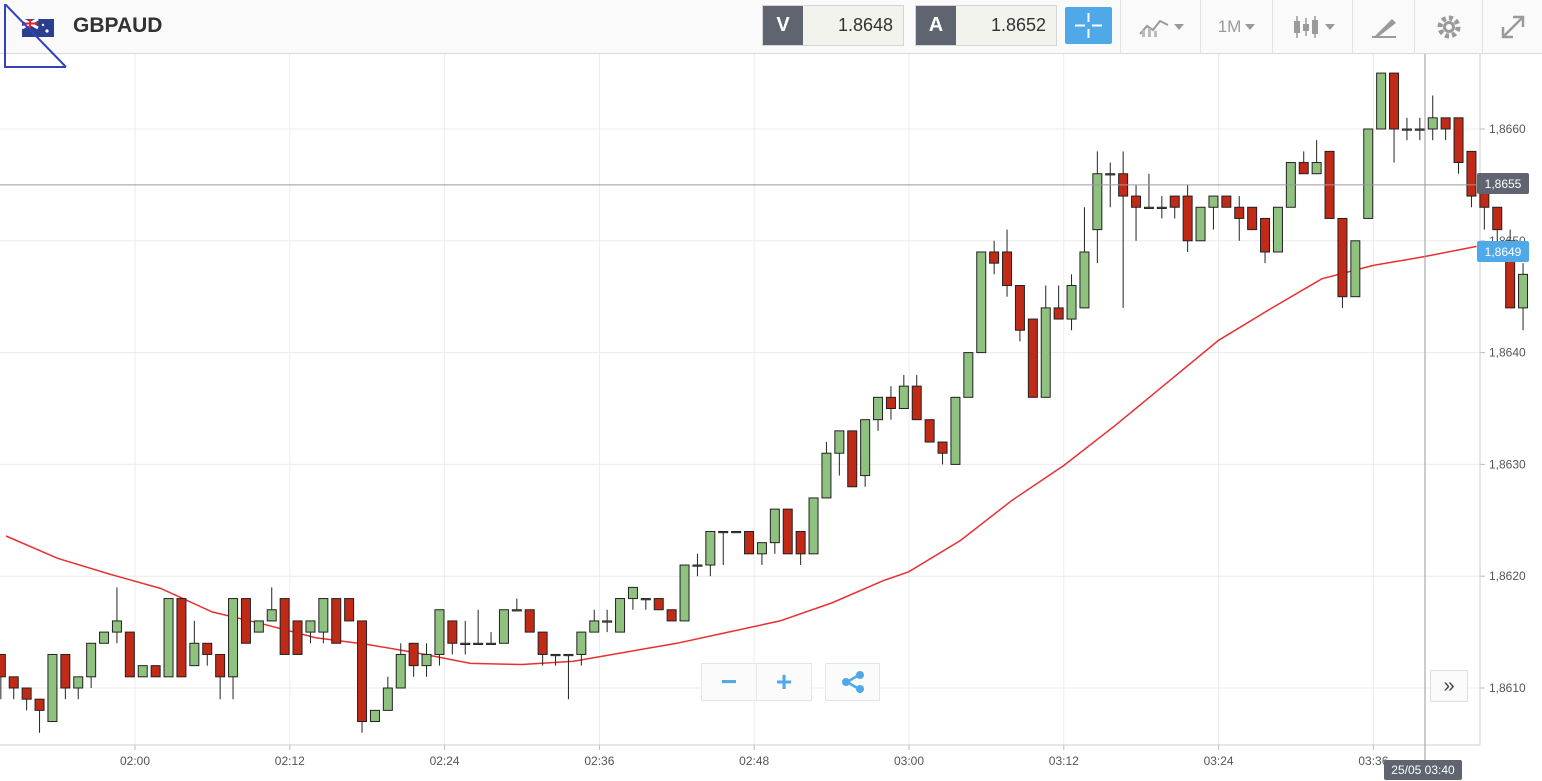 This screenshot has height=781, width=1542. I want to click on zoom-in-button: +, so click(784, 682).